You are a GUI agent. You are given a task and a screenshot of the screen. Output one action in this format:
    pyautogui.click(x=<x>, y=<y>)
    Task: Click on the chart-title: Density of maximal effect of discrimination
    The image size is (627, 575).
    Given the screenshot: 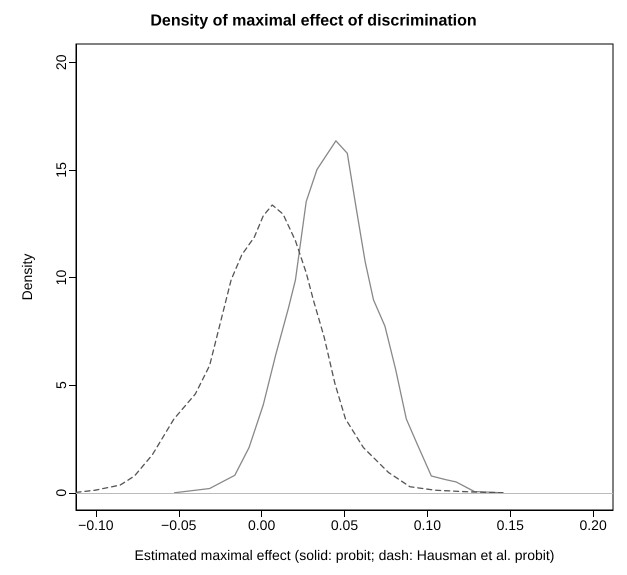 What is the action you would take?
    pyautogui.click(x=313, y=21)
    